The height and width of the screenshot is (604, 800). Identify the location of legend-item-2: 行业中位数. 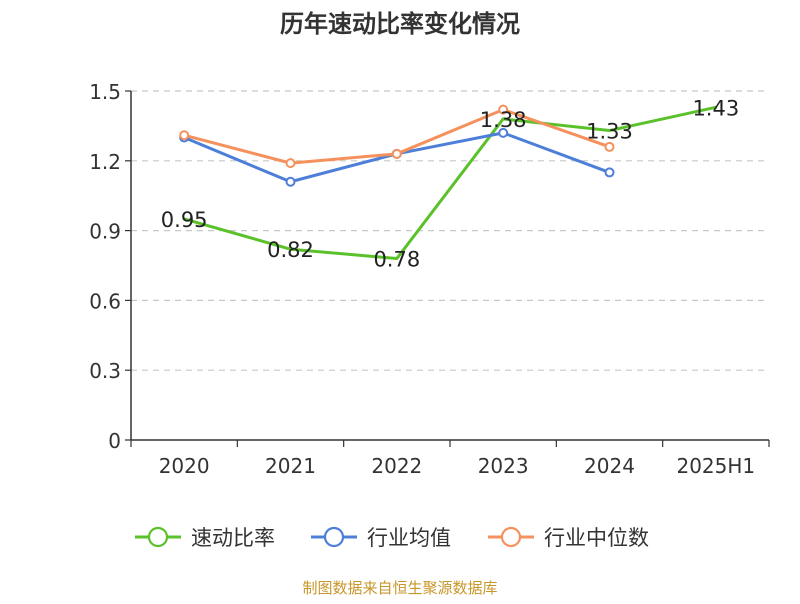
(568, 538).